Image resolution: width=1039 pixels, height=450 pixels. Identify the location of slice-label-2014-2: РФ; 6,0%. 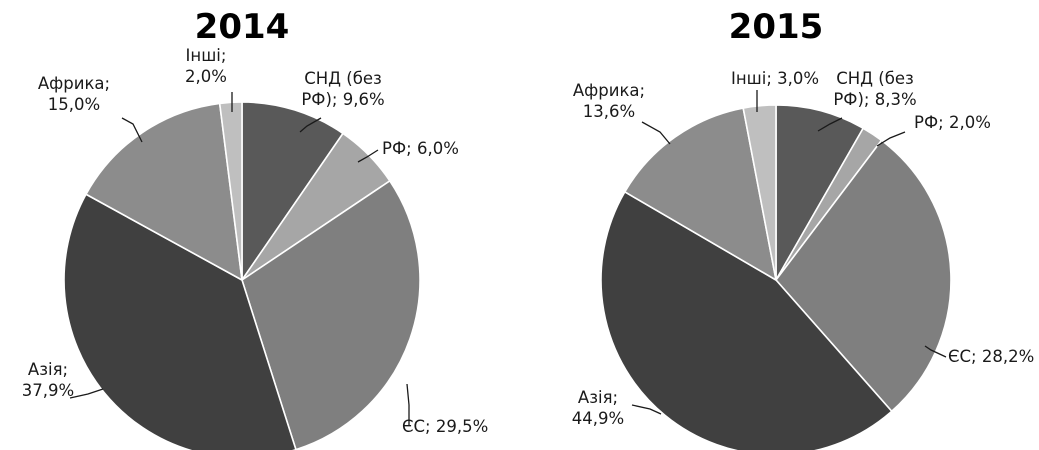
(420, 148).